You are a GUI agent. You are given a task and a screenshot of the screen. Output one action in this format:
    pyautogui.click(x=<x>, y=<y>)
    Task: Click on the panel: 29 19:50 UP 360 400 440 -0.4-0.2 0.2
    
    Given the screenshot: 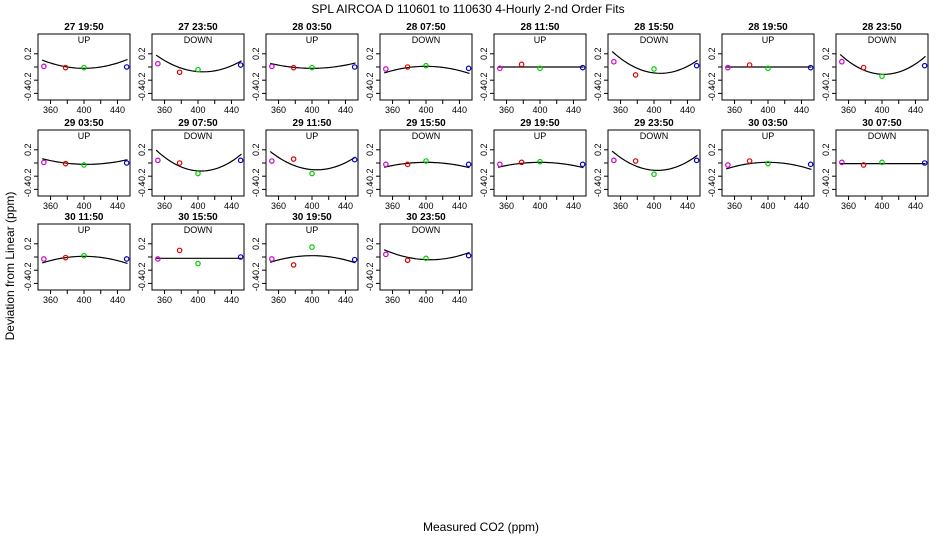 What is the action you would take?
    pyautogui.click(x=533, y=164)
    